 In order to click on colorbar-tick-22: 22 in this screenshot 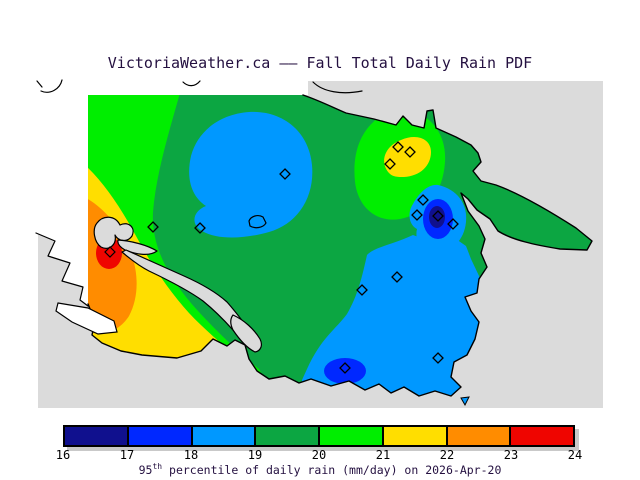, I will do `click(447, 455)`.